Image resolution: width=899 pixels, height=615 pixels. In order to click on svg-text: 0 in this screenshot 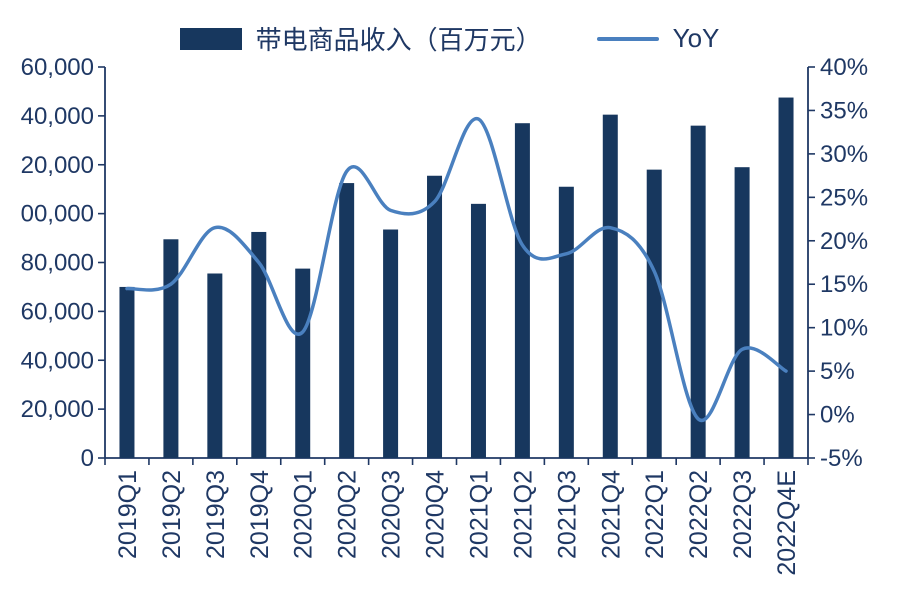, I will do `click(87, 458)`.